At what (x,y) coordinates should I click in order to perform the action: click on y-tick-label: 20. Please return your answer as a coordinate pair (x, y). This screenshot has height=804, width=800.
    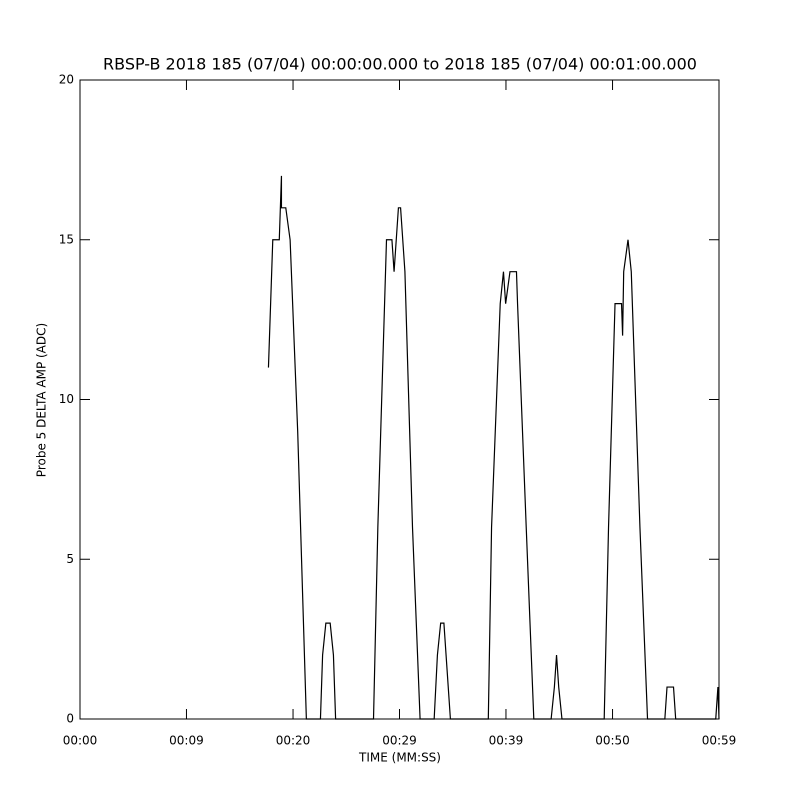
    Looking at the image, I should click on (66, 80).